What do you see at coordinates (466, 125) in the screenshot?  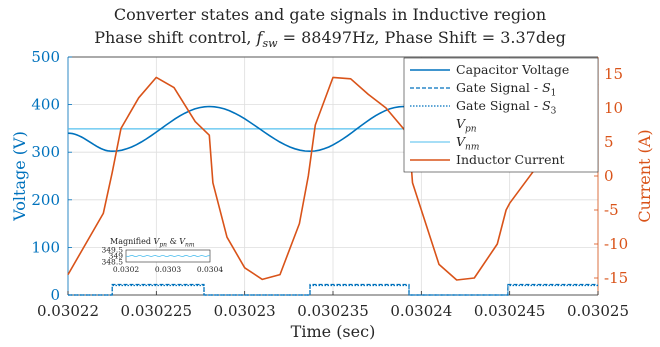 I see `legend-entry-vpn: Vpn` at bounding box center [466, 125].